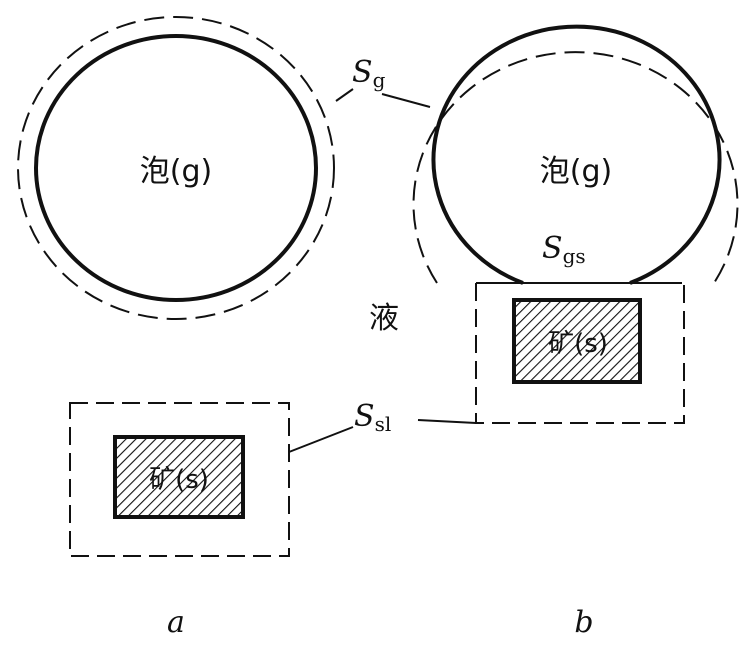 This screenshot has height=645, width=750. I want to click on mineral-a-label: 矿(s), so click(179, 480).